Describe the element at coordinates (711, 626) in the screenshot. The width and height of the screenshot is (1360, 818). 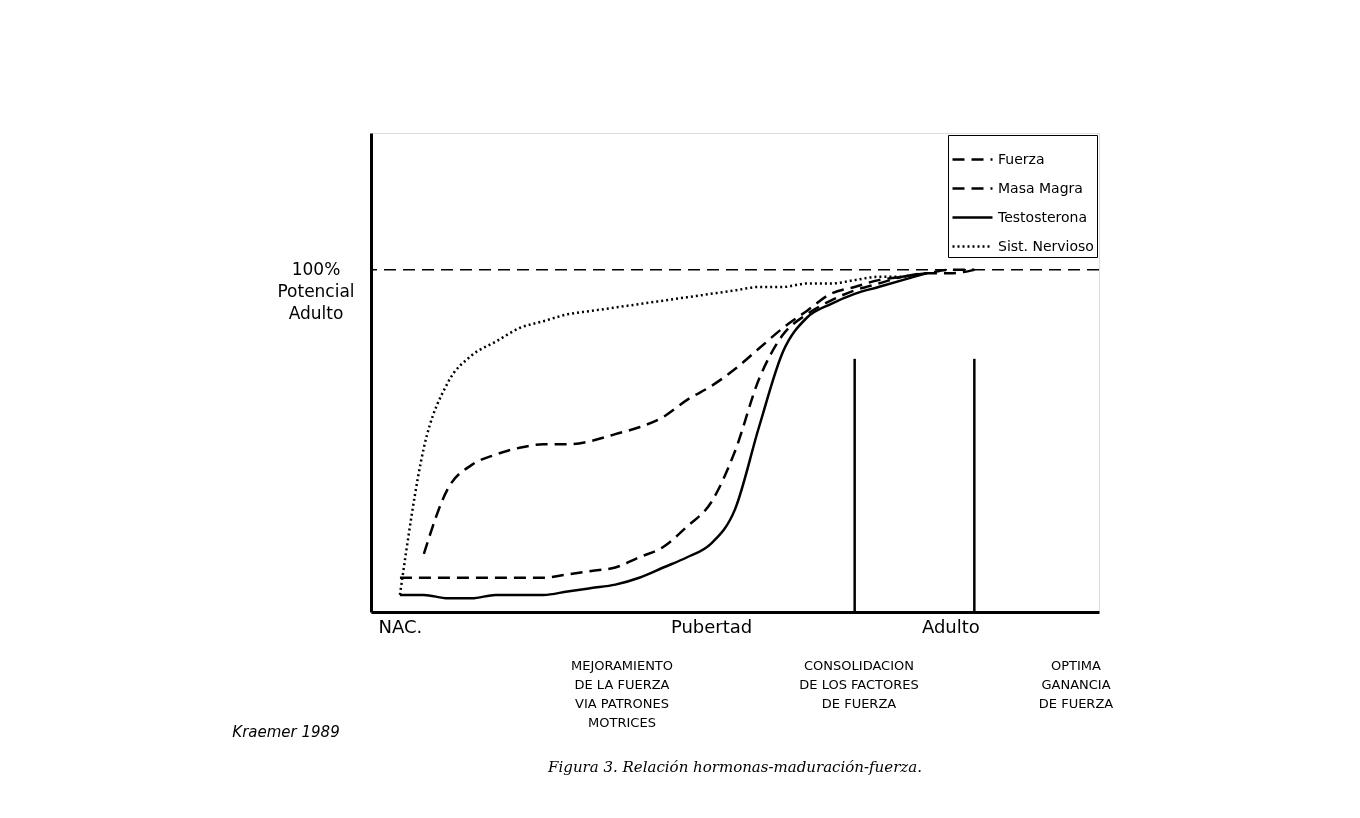
I see `x-tick-label: Pubertad` at that location.